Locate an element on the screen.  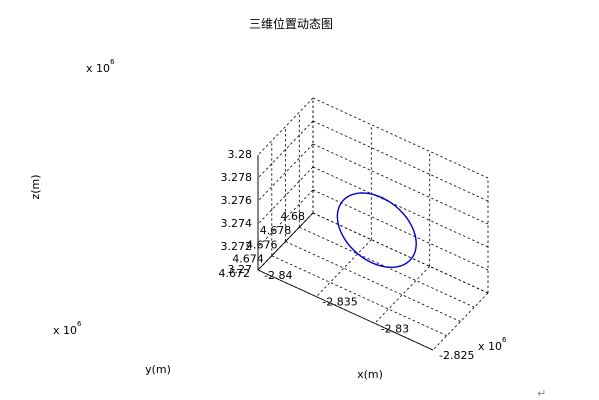
z-exponent: x 10 6 is located at coordinates (100, 66).